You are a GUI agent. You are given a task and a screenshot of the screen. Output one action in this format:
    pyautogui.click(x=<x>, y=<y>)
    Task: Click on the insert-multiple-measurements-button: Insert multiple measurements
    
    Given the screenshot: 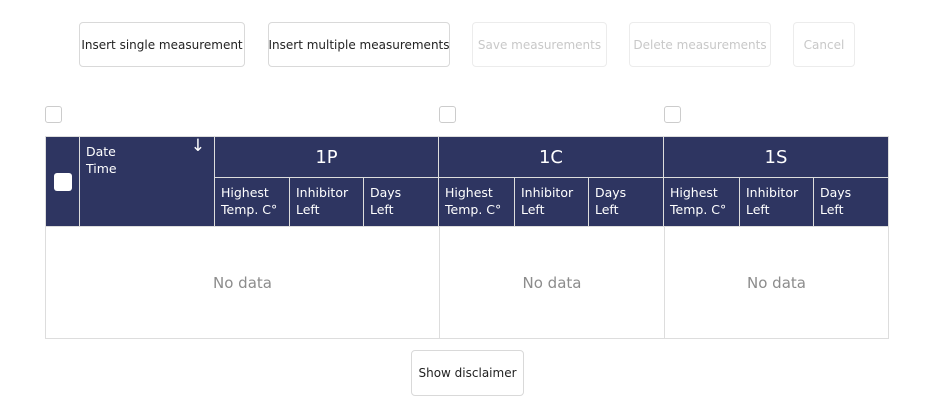 What is the action you would take?
    pyautogui.click(x=359, y=44)
    